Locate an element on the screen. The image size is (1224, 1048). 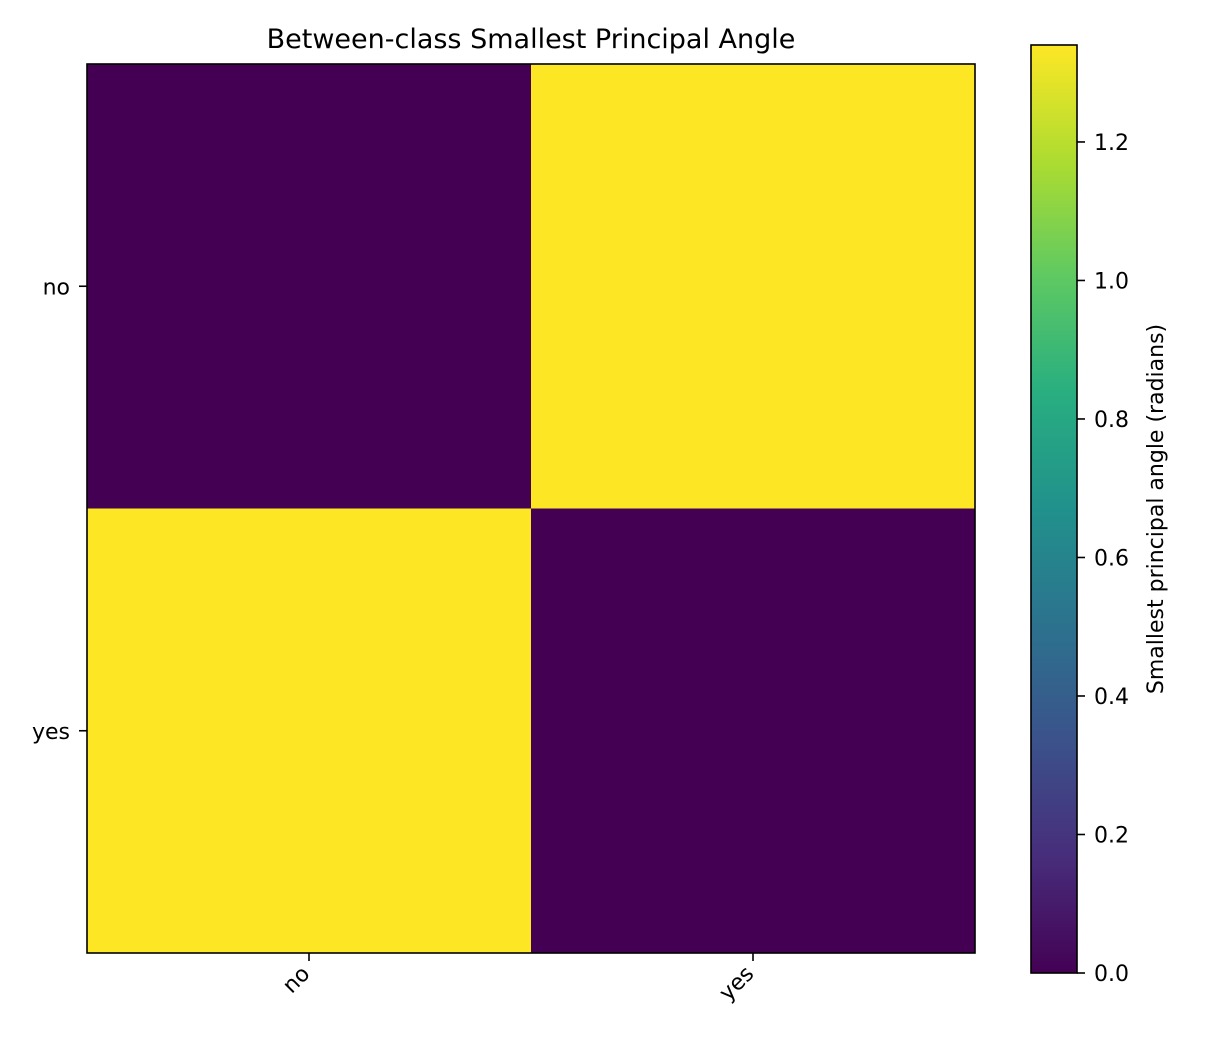
y-tick-label: no is located at coordinates (56, 287).